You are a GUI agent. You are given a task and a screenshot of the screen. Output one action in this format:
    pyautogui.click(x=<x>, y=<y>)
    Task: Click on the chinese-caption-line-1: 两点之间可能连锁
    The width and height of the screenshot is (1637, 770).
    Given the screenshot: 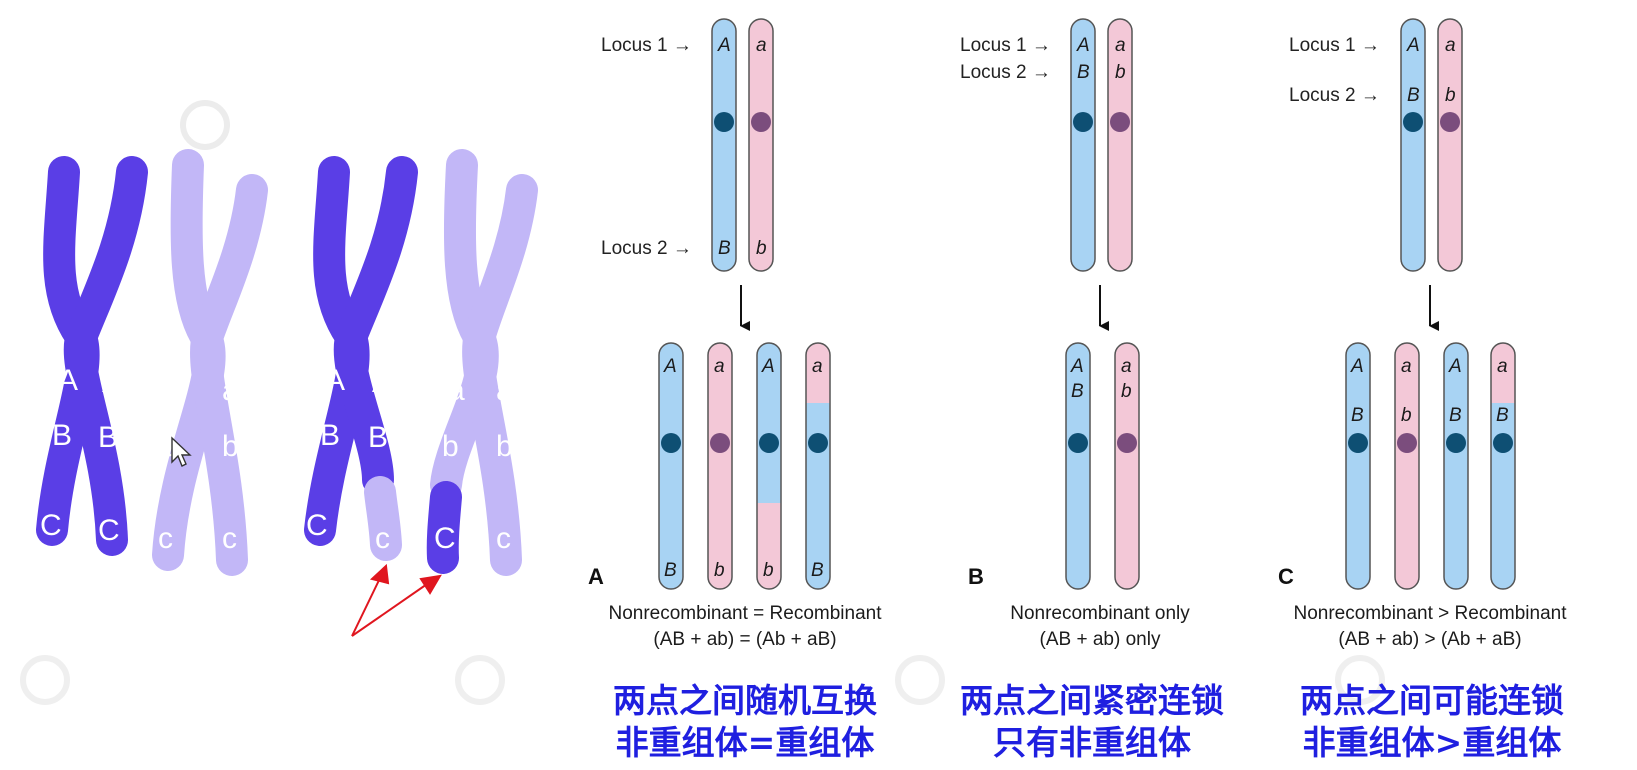 What is the action you would take?
    pyautogui.click(x=1432, y=700)
    